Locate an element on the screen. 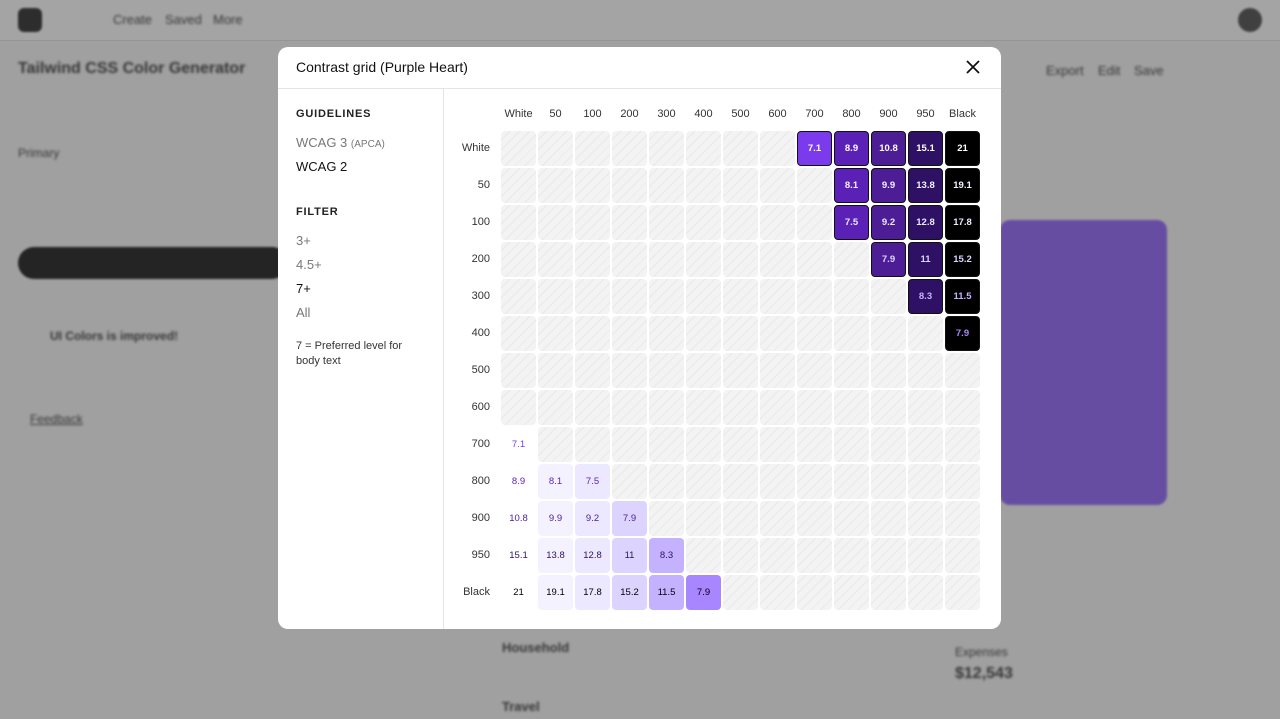  filter-option: All is located at coordinates (303, 312).